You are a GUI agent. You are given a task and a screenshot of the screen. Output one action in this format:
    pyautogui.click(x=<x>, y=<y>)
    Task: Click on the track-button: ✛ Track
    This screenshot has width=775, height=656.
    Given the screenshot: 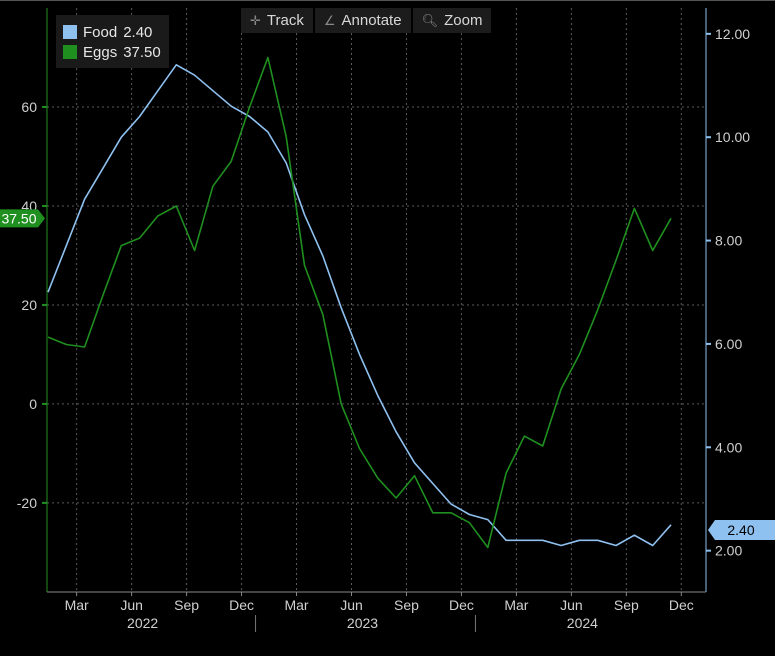 What is the action you would take?
    pyautogui.click(x=277, y=20)
    